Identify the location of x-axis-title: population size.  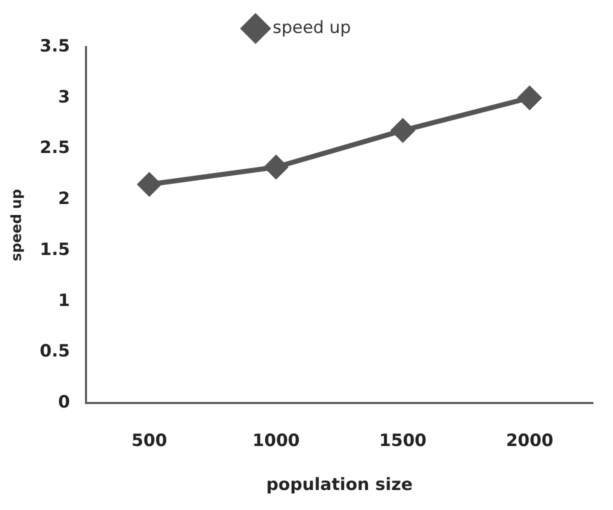
(339, 485).